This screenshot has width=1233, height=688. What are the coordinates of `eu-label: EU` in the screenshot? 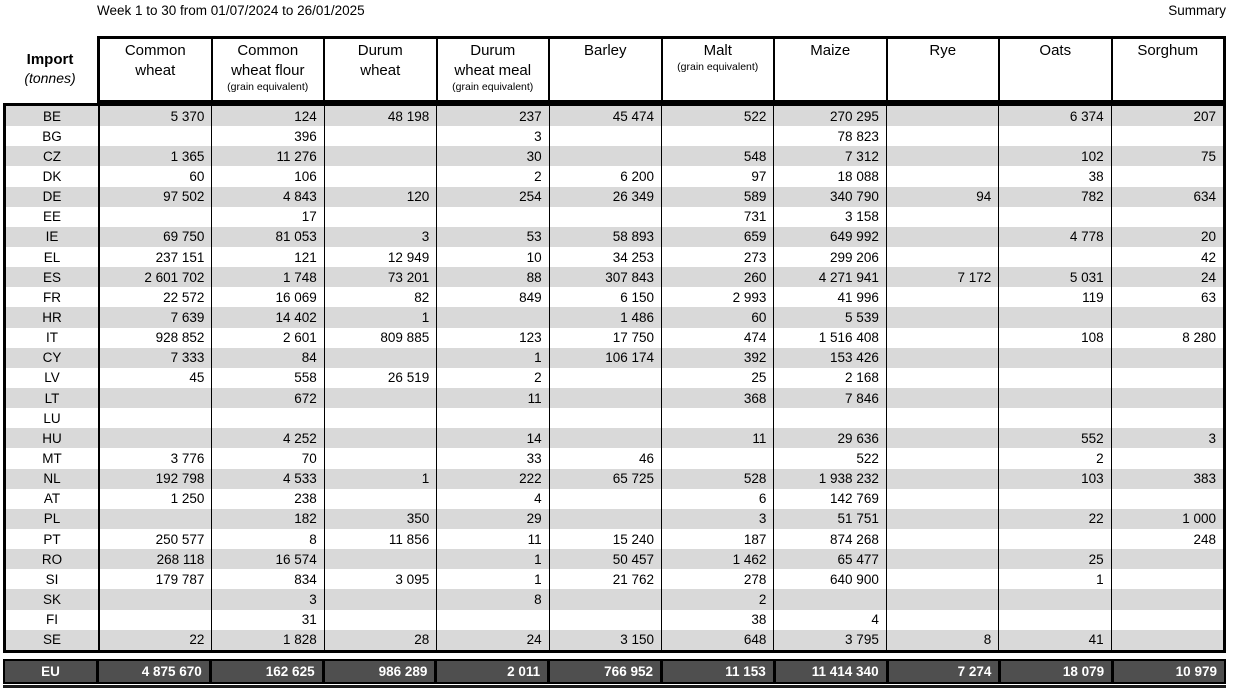 It's located at (52, 671).